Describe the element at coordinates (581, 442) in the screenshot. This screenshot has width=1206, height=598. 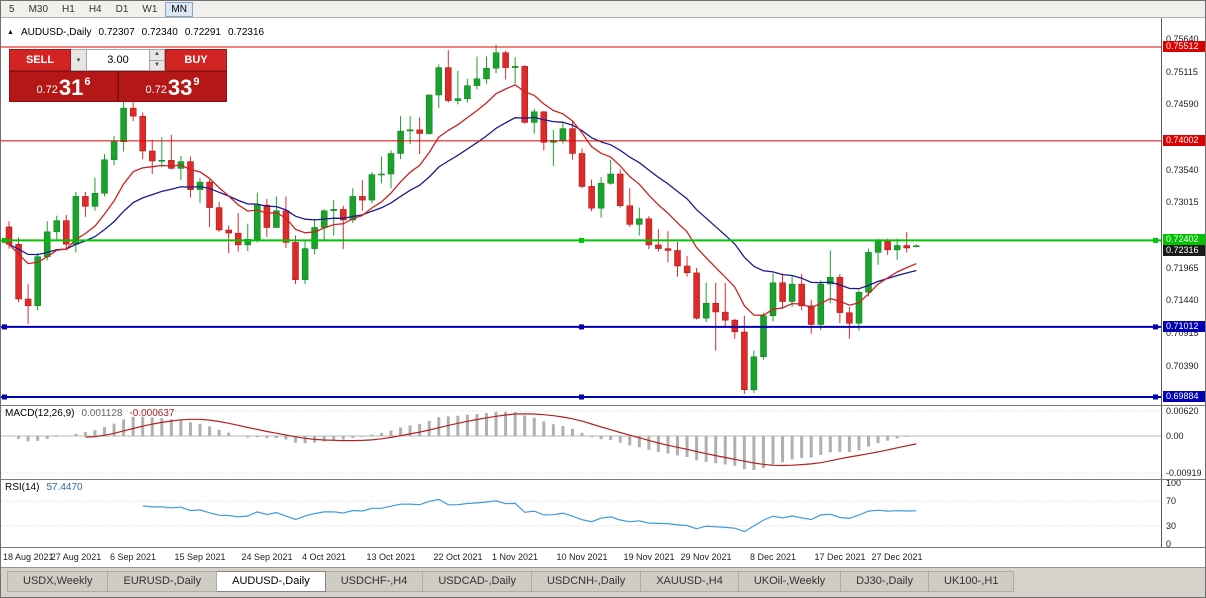
I see `macd-indicator-layer` at that location.